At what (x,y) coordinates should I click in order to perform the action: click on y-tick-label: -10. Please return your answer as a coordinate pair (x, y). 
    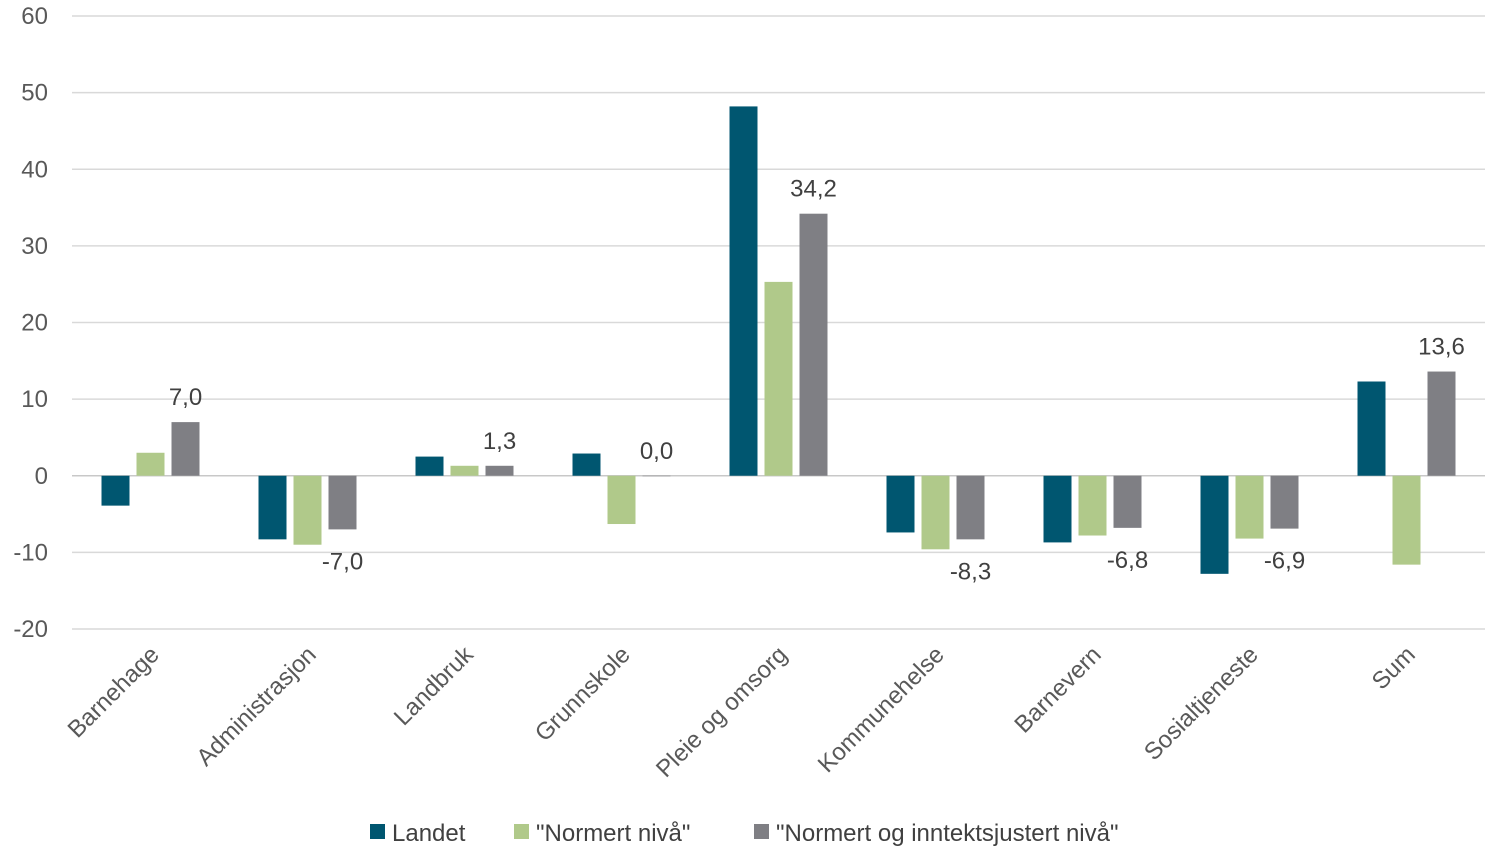
    Looking at the image, I should click on (30, 552).